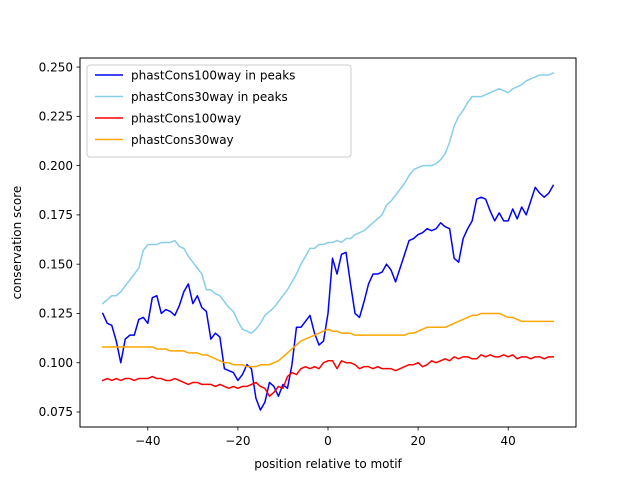 This screenshot has height=480, width=640. What do you see at coordinates (17, 243) in the screenshot?
I see `y-axis-label: conservation score` at bounding box center [17, 243].